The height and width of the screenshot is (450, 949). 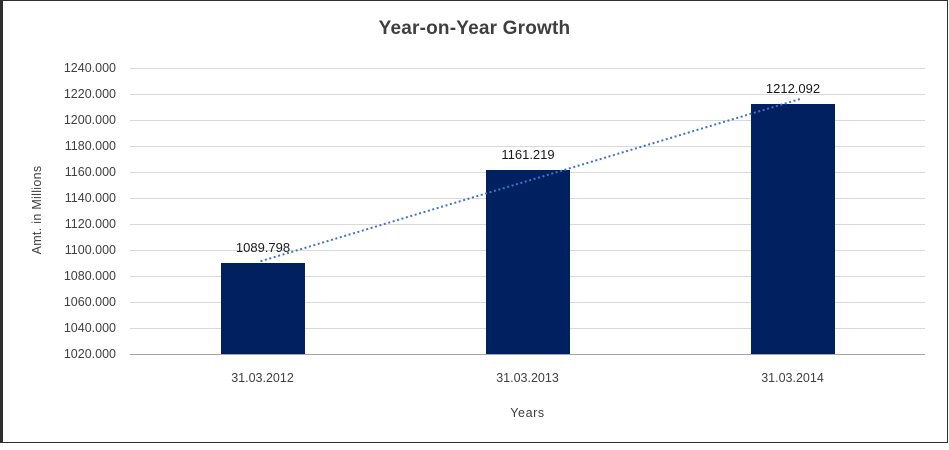 What do you see at coordinates (89, 276) in the screenshot?
I see `y-axis-tick-label: 1080.000` at bounding box center [89, 276].